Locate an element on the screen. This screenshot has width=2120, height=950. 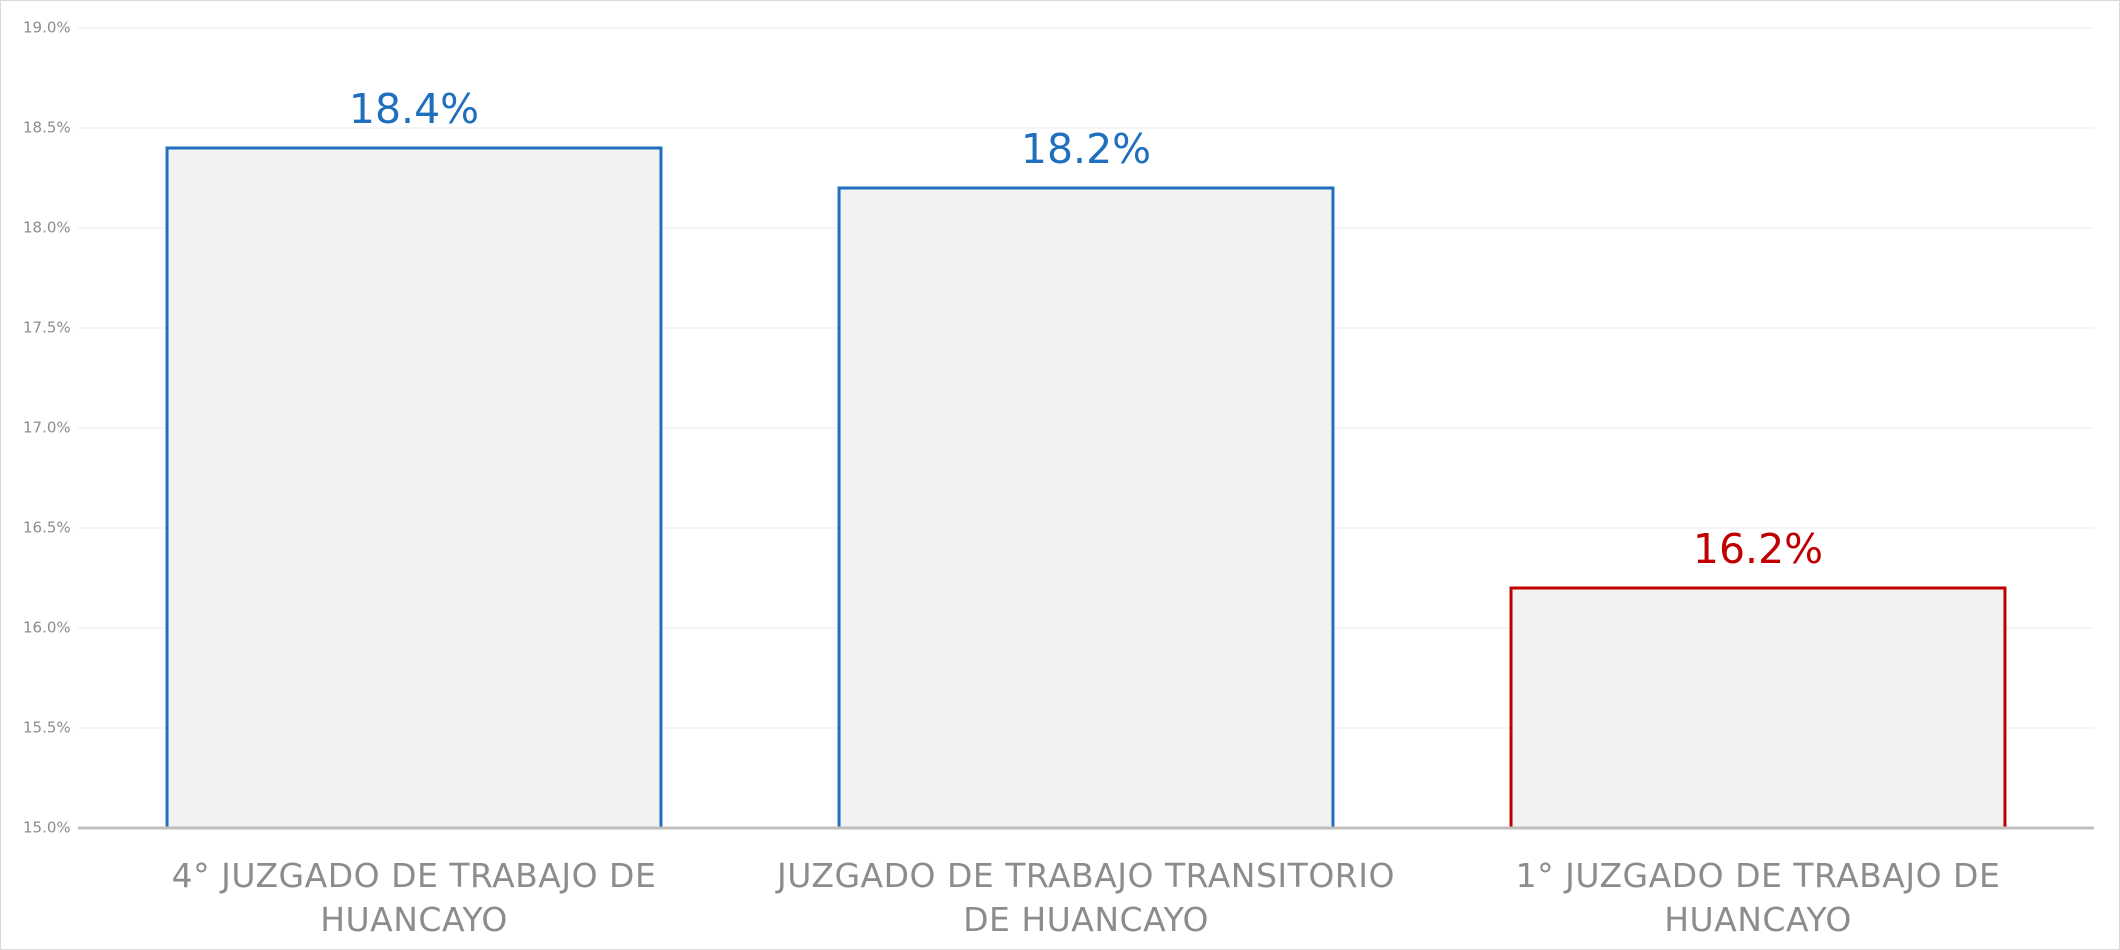
data-label: 16.2% is located at coordinates (1758, 549).